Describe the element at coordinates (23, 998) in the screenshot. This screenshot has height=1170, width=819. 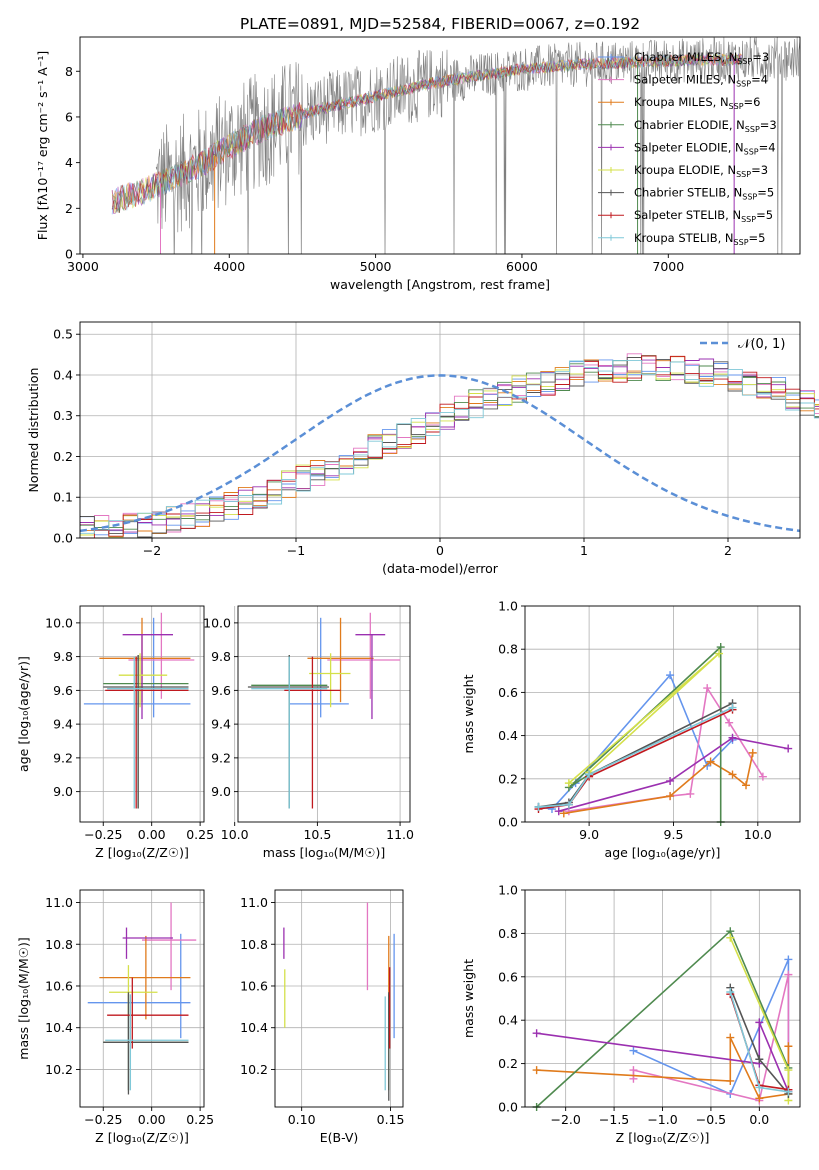
I see `y-axis-label: mass [log₁₀(M/M☉)]` at that location.